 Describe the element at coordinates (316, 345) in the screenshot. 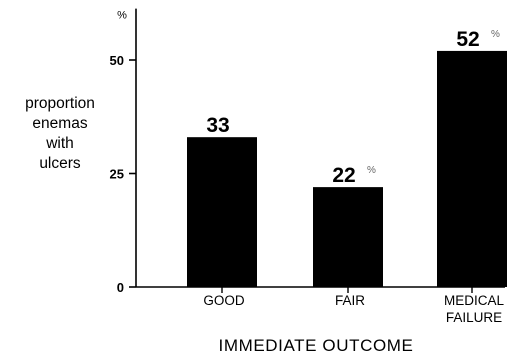

I see `x-axis-label: IMMEDIATE OUTCOME` at that location.